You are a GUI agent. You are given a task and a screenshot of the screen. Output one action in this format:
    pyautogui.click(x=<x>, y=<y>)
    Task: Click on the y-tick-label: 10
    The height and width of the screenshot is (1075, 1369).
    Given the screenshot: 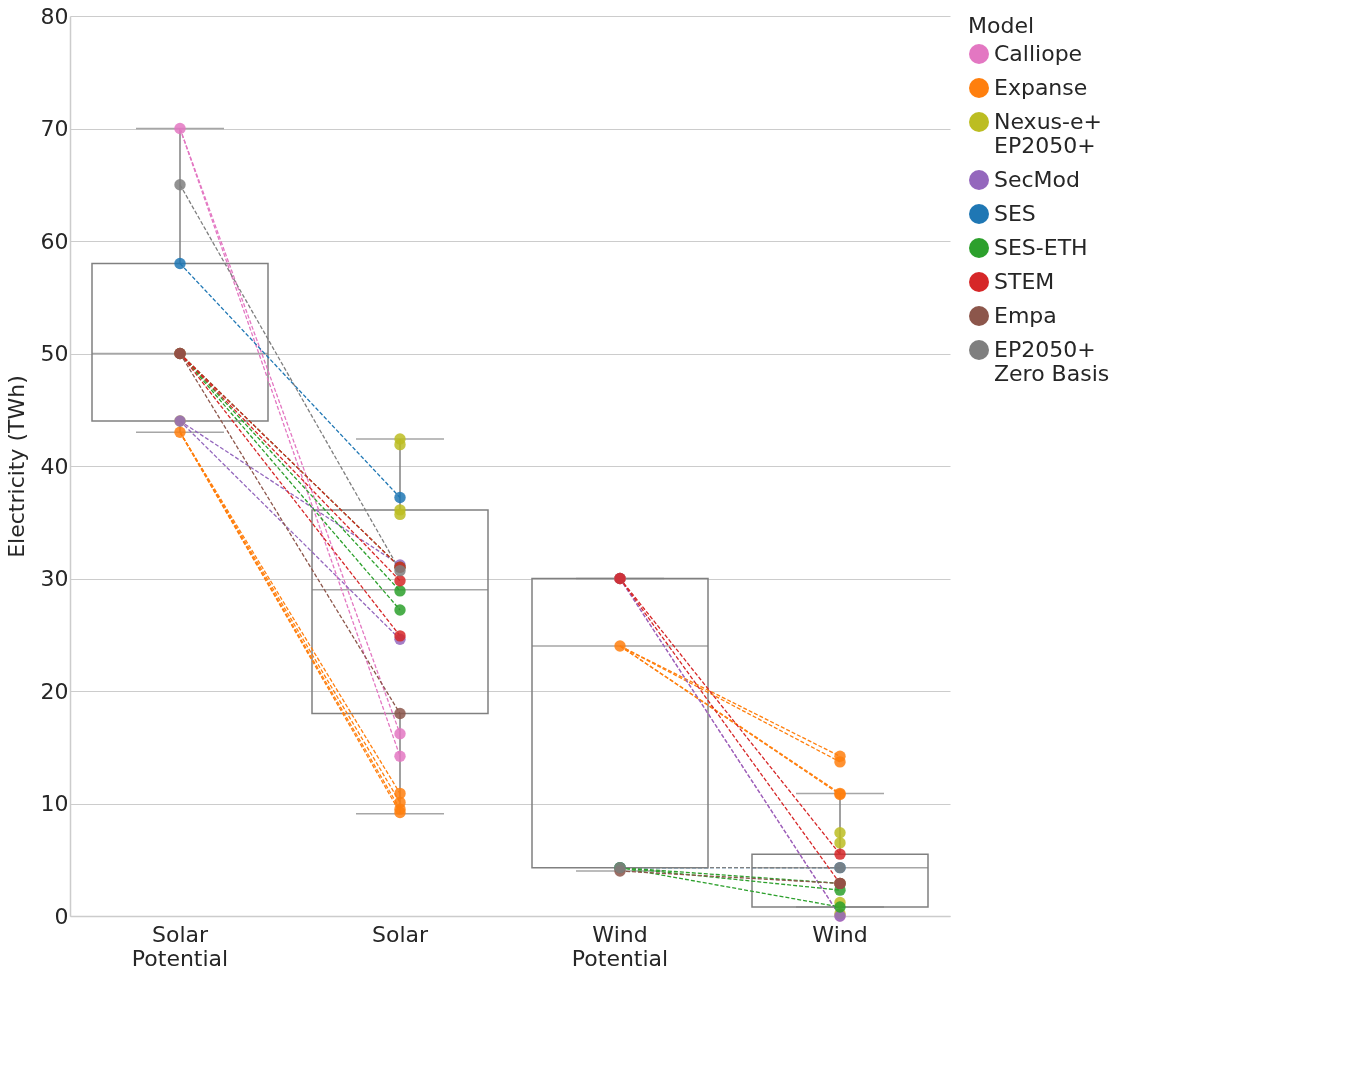 What is the action you would take?
    pyautogui.click(x=54, y=803)
    